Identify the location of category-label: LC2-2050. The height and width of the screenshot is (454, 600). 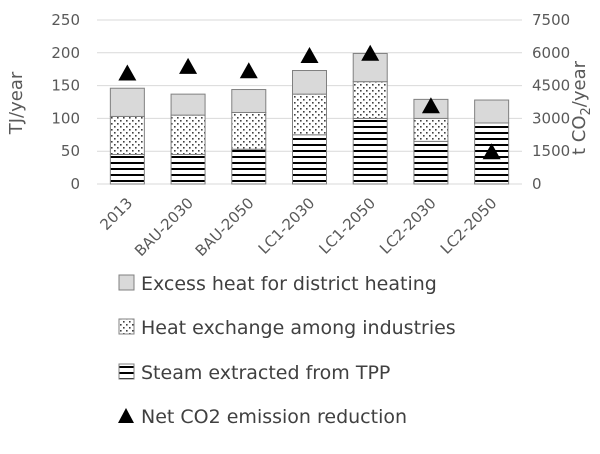
(469, 226).